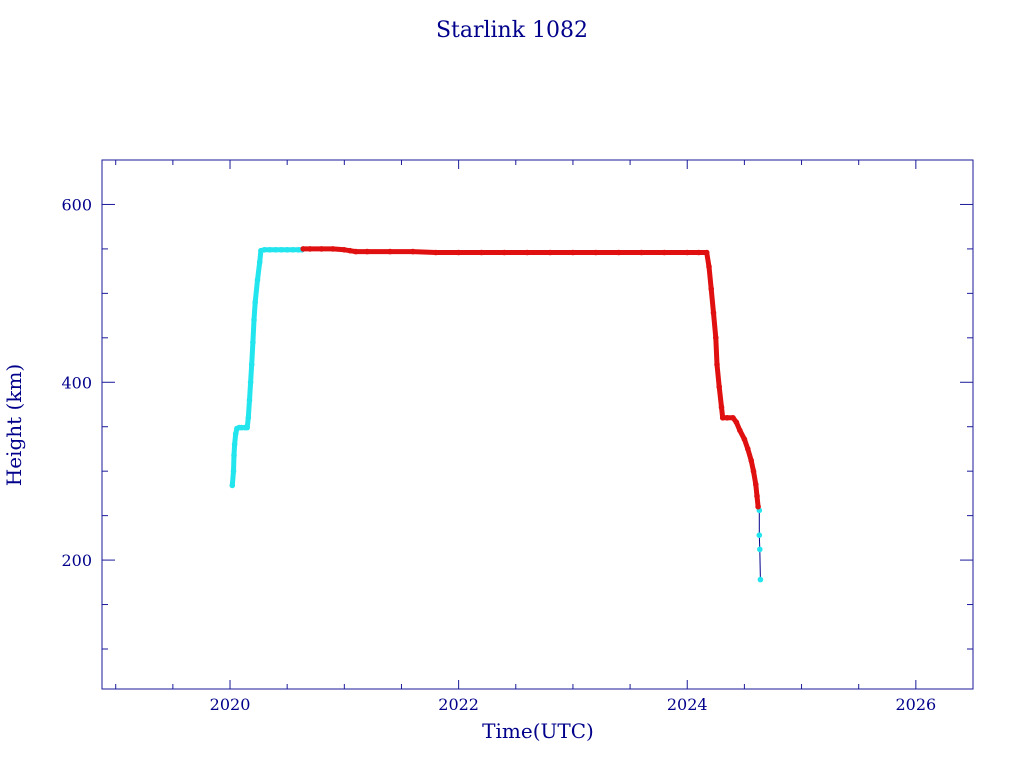 The height and width of the screenshot is (768, 1024). What do you see at coordinates (267, 367) in the screenshot?
I see `series-0-band` at bounding box center [267, 367].